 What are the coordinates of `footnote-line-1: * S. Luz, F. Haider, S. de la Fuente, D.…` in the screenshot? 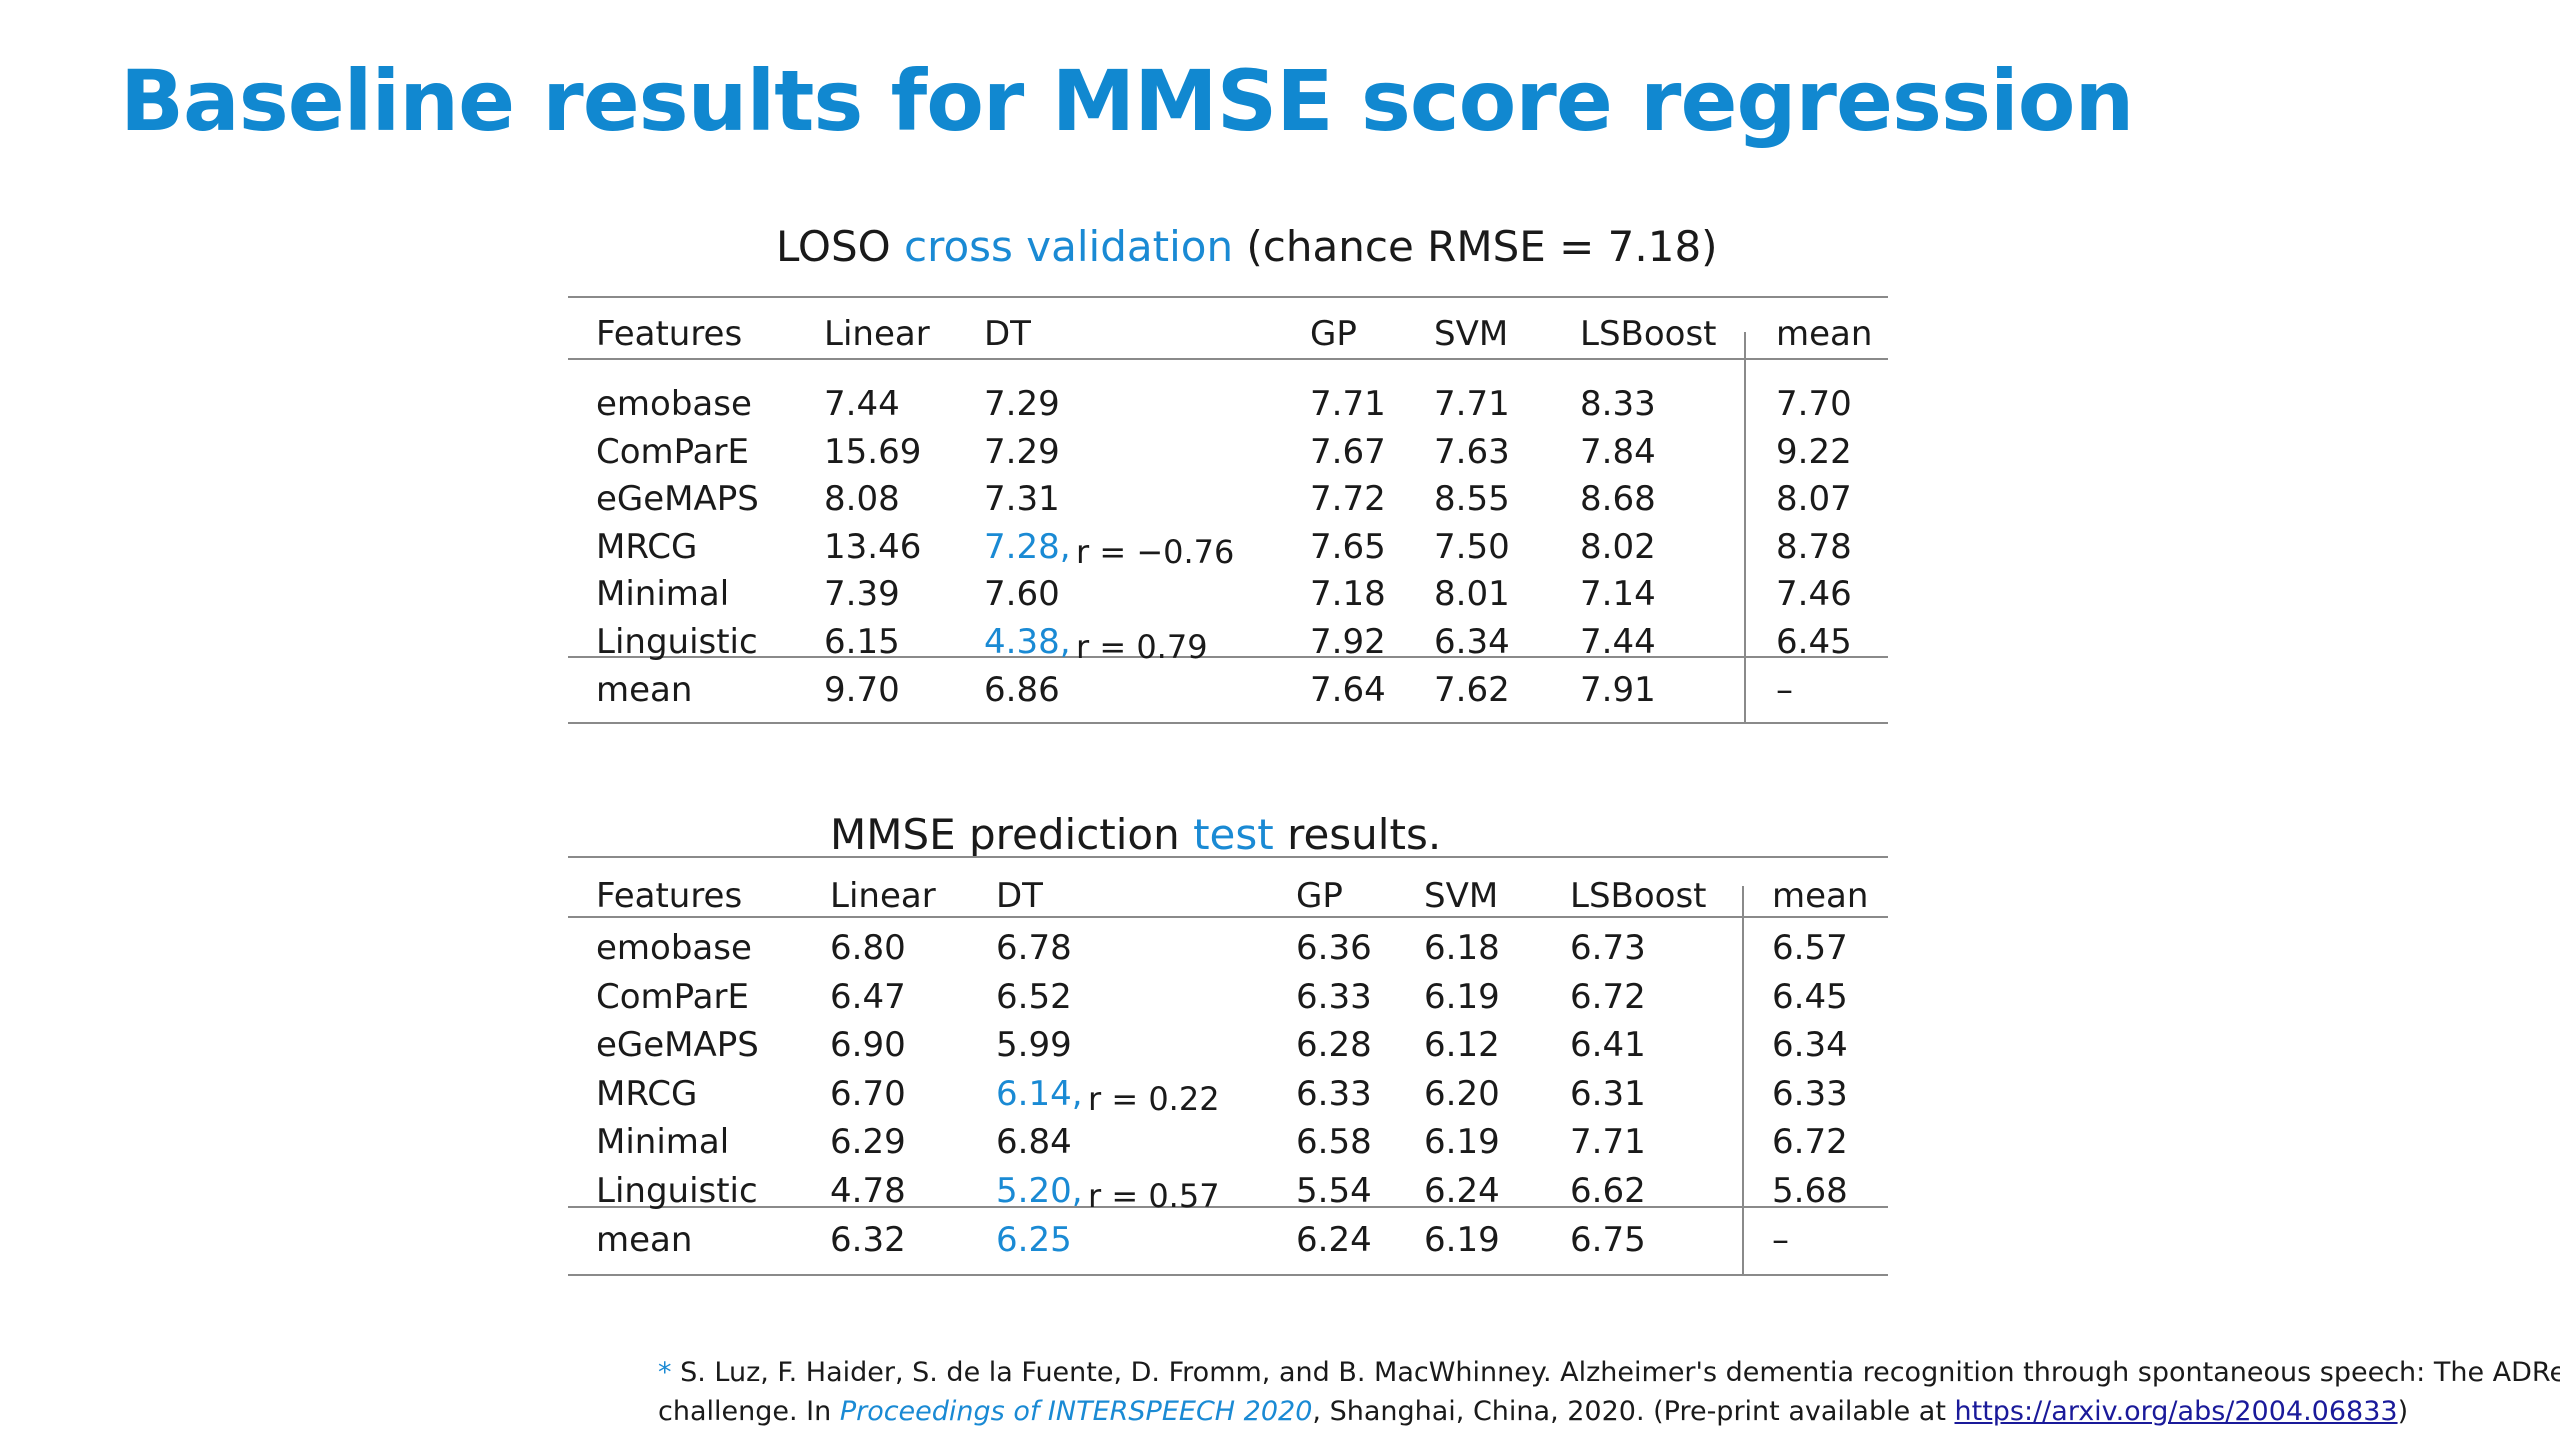 It's located at (1609, 1372).